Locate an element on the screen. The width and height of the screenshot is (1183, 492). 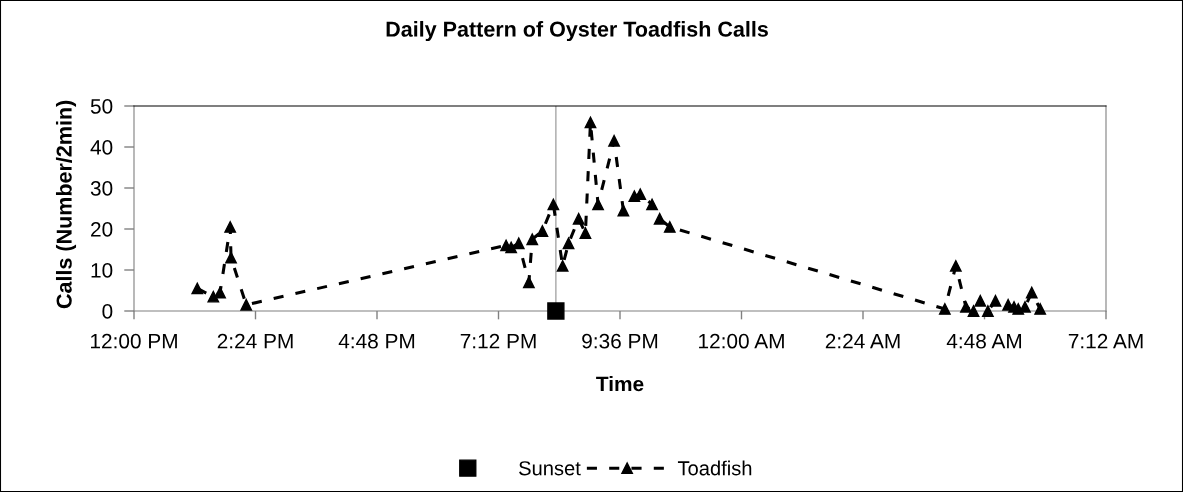
y-tick-label: 10 is located at coordinates (102, 270).